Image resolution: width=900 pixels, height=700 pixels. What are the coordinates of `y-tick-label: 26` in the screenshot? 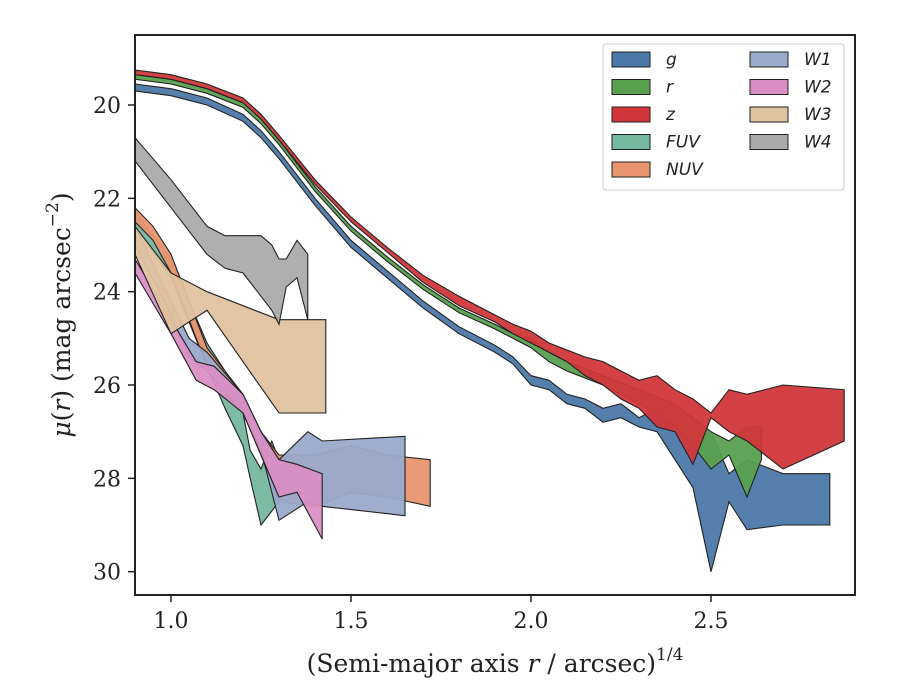 It's located at (107, 386).